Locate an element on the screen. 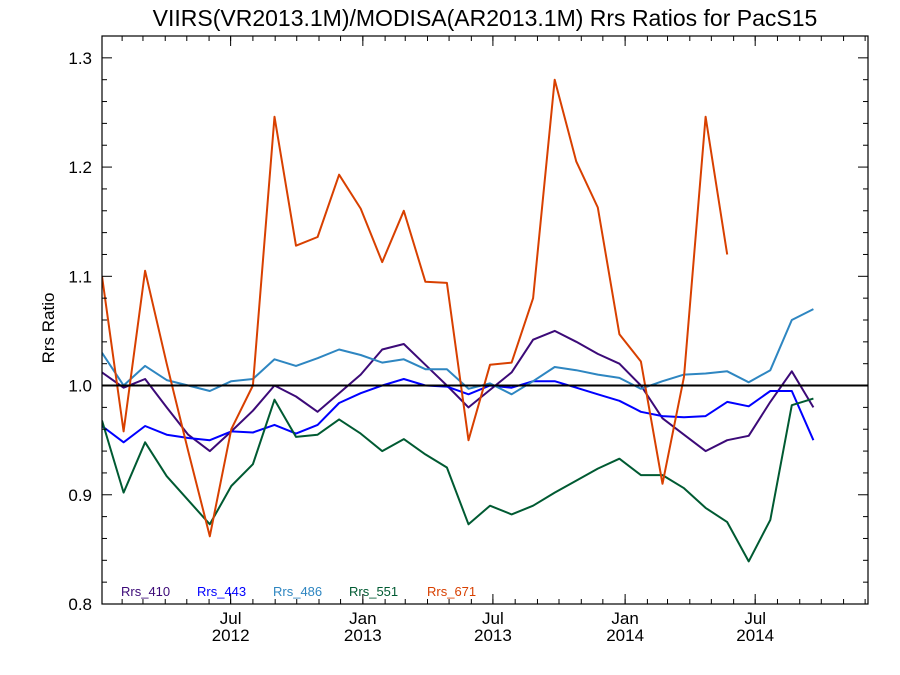  legend-item-rrs-551: Rrs_551 is located at coordinates (373, 591).